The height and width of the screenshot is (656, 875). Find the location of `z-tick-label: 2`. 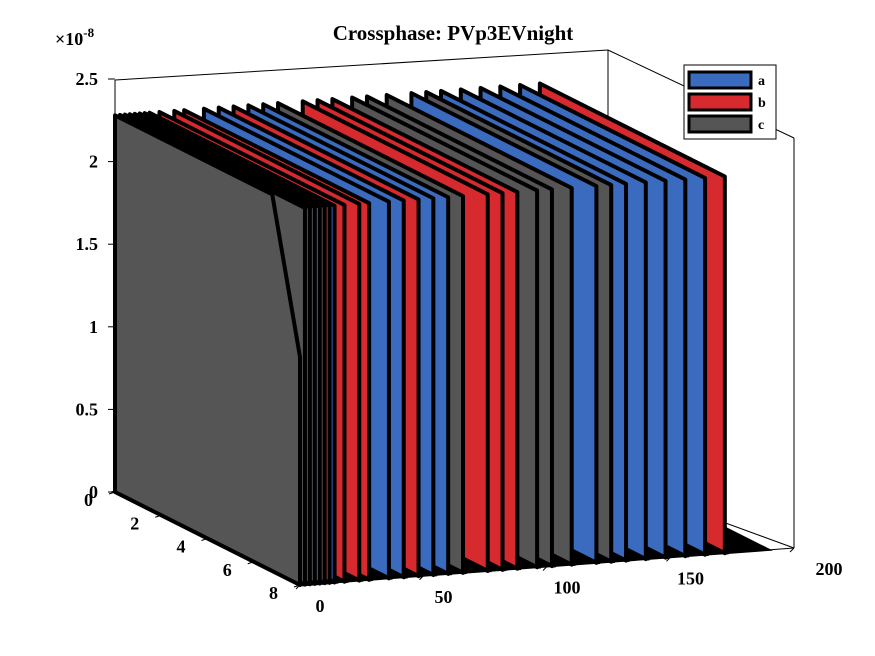

z-tick-label: 2 is located at coordinates (93, 162).